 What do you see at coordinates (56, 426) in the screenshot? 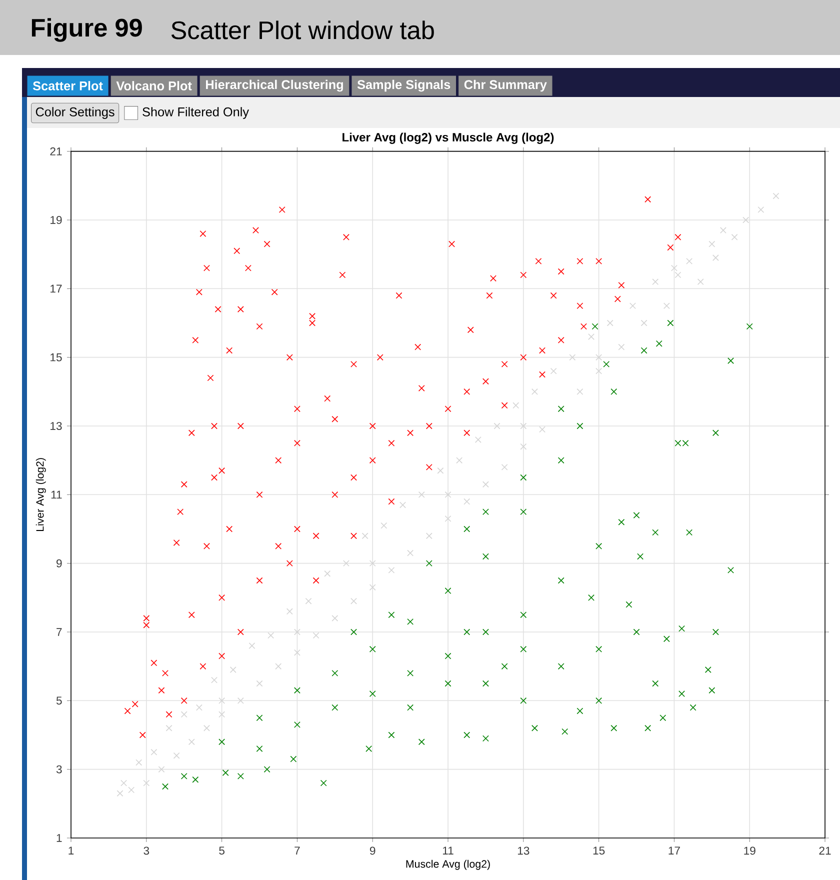
I see `y-tick-label: 13` at bounding box center [56, 426].